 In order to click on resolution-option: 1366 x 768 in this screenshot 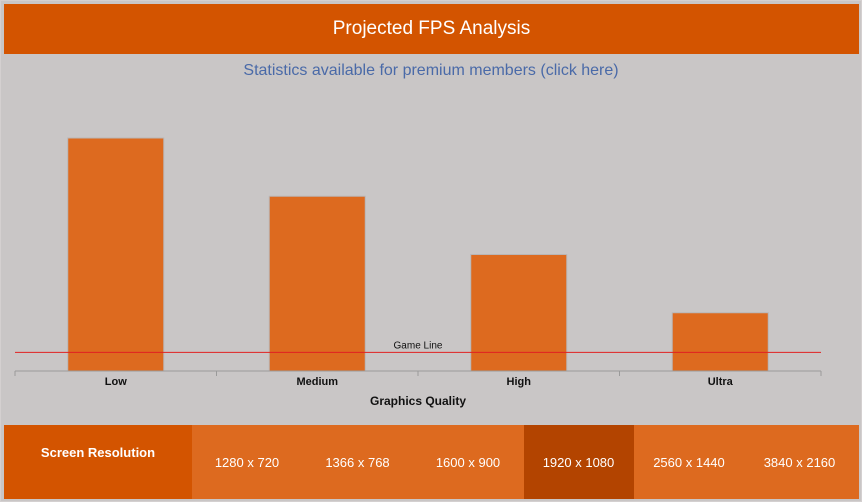, I will do `click(357, 462)`.